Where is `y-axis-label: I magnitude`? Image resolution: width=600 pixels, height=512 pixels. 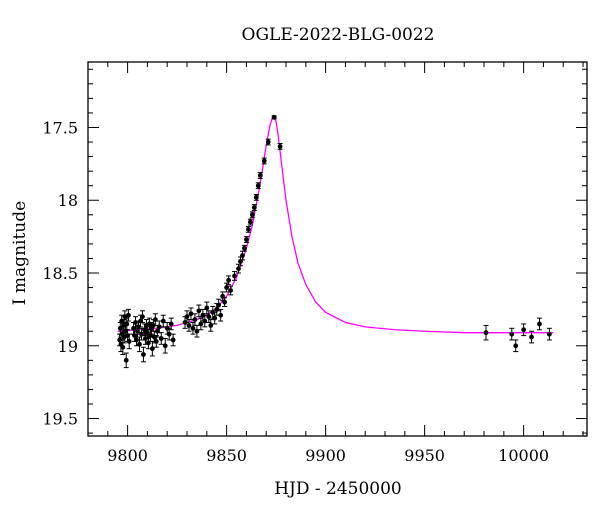
y-axis-label: I magnitude is located at coordinates (20, 253).